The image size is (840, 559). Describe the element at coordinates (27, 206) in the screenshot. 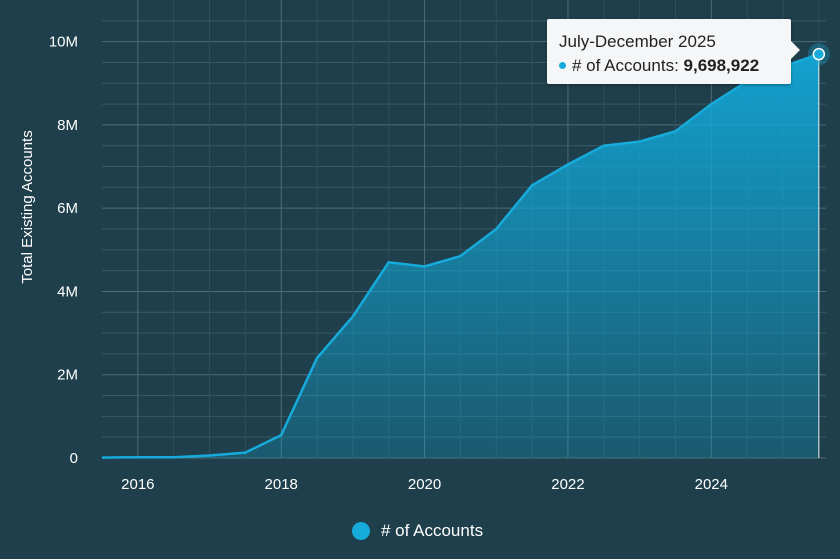

I see `y-axis-title: Total Existing Accounts` at that location.